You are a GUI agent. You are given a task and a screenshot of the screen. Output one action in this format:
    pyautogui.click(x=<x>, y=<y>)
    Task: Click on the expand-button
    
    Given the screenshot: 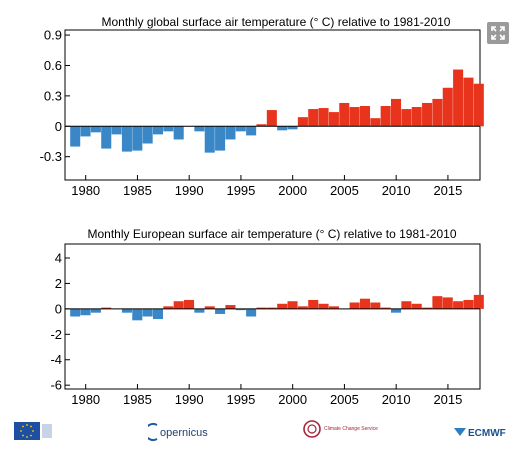 What is the action you would take?
    pyautogui.click(x=498, y=33)
    